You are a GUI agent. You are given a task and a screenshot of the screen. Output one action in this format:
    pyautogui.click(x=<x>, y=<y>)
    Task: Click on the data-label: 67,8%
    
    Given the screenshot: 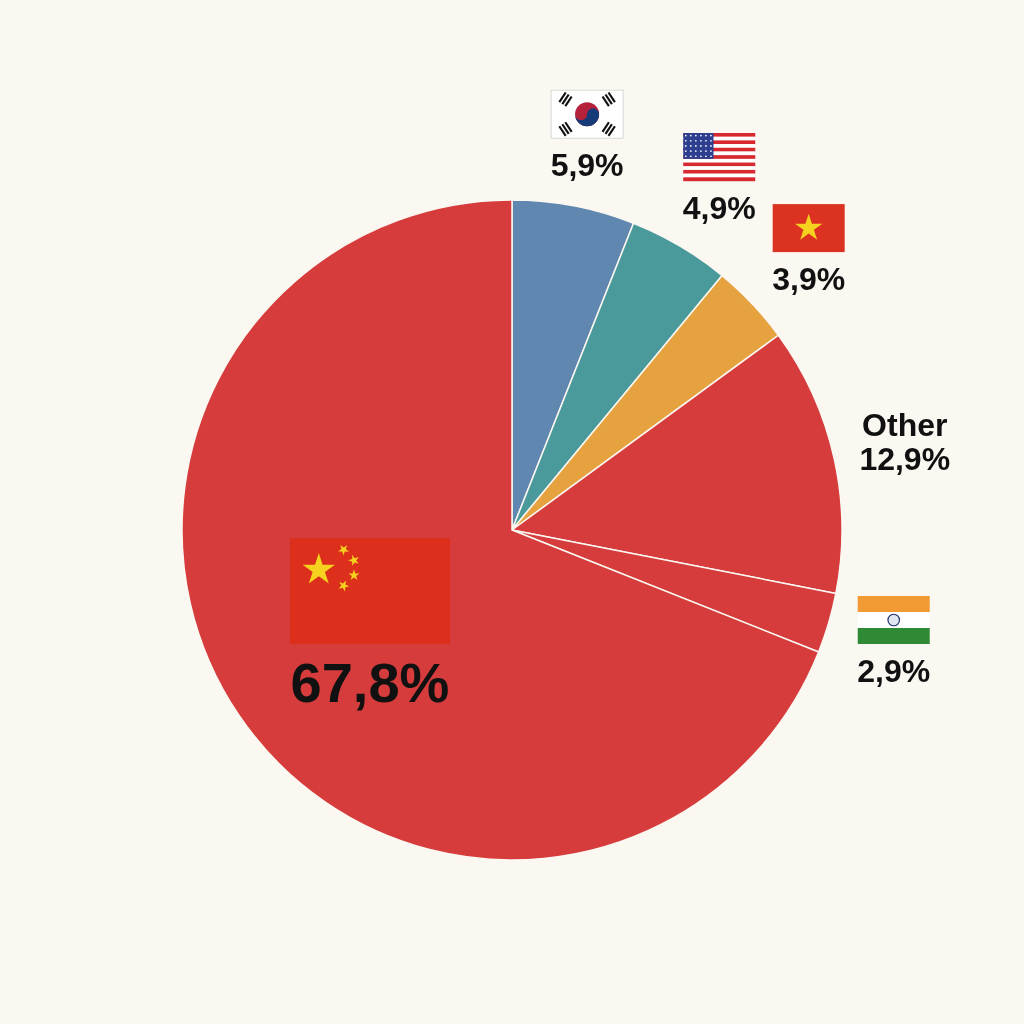 What is the action you would take?
    pyautogui.click(x=370, y=683)
    